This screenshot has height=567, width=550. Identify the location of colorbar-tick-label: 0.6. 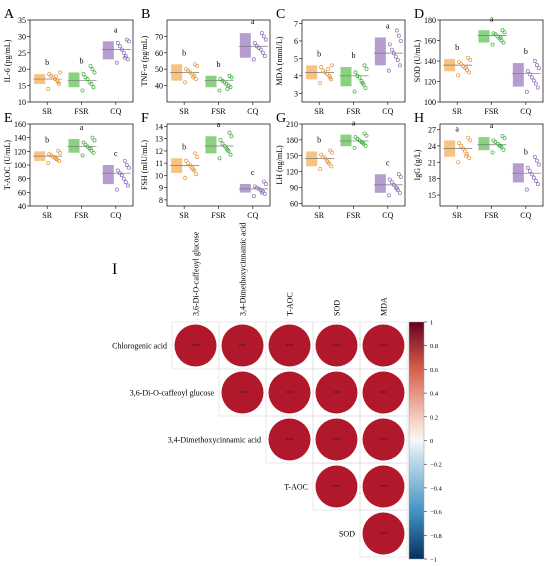
(434, 370).